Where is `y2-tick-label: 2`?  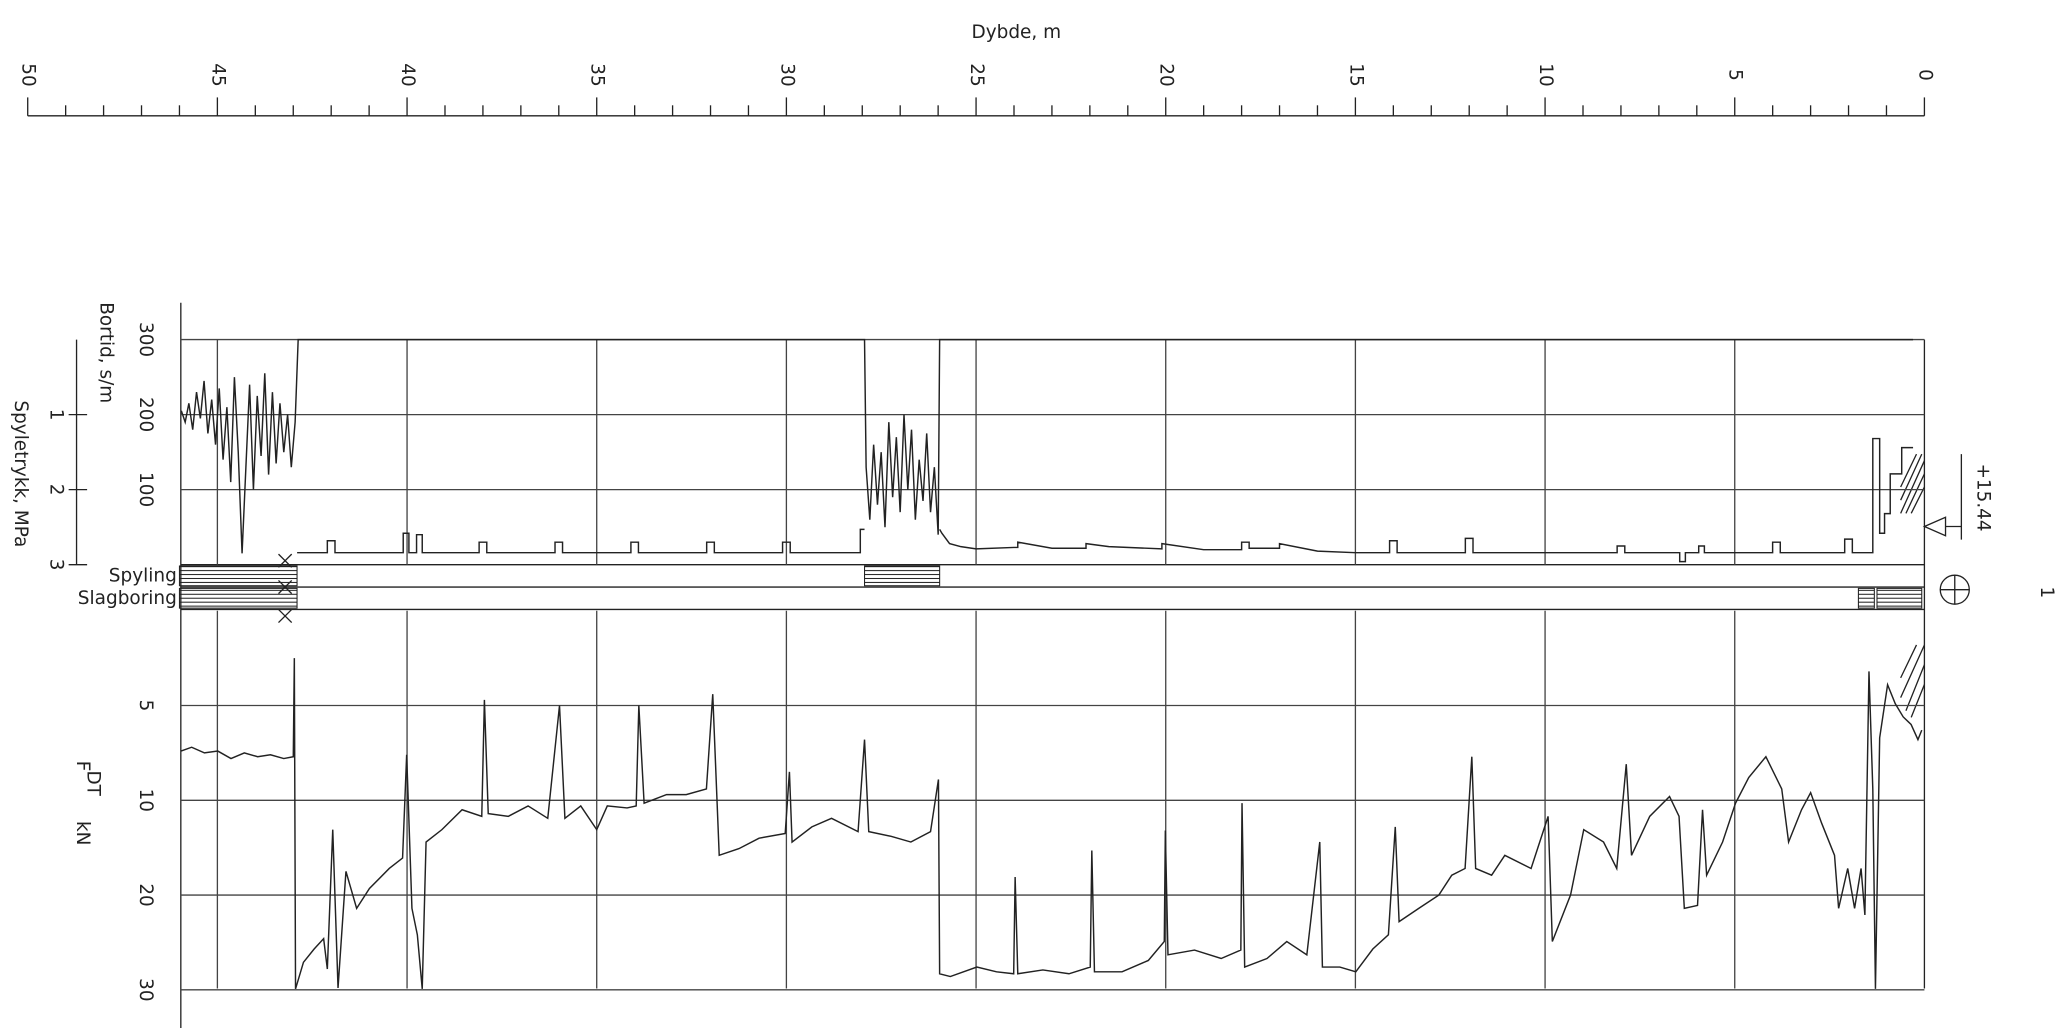
y2-tick-label: 2 is located at coordinates (55, 490).